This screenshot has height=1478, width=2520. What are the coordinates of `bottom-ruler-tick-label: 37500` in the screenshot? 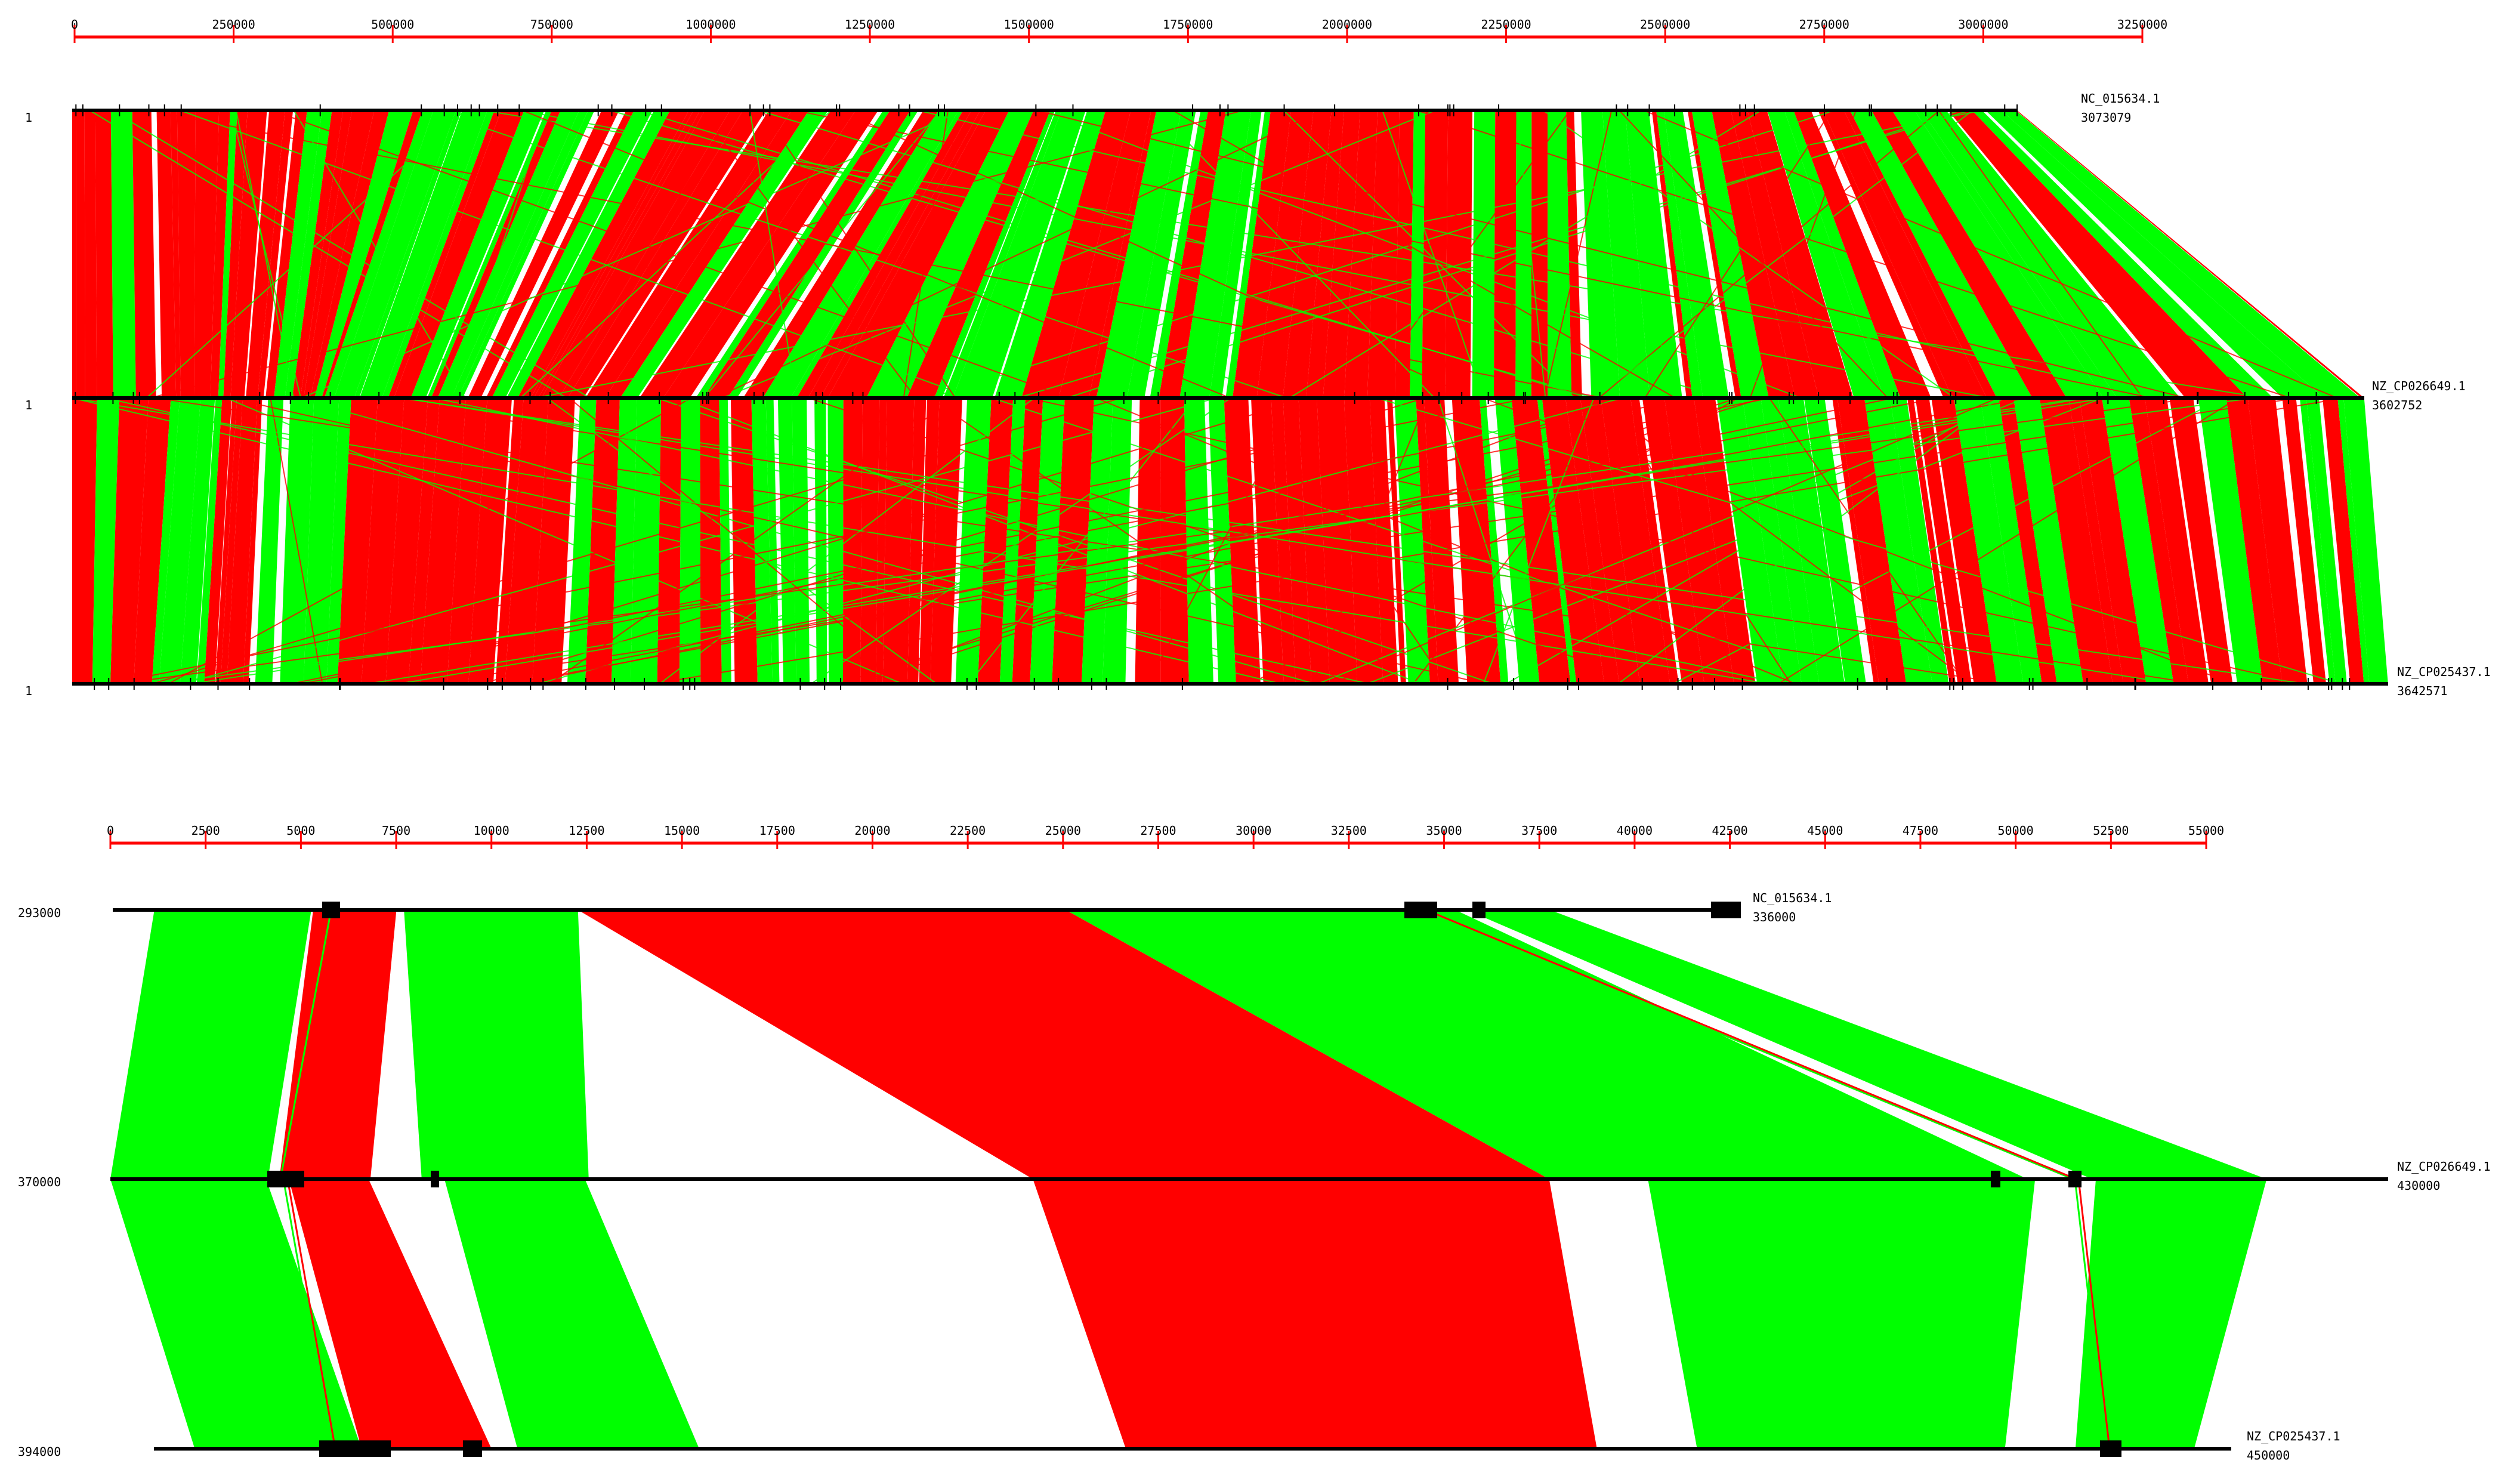 It's located at (1539, 830).